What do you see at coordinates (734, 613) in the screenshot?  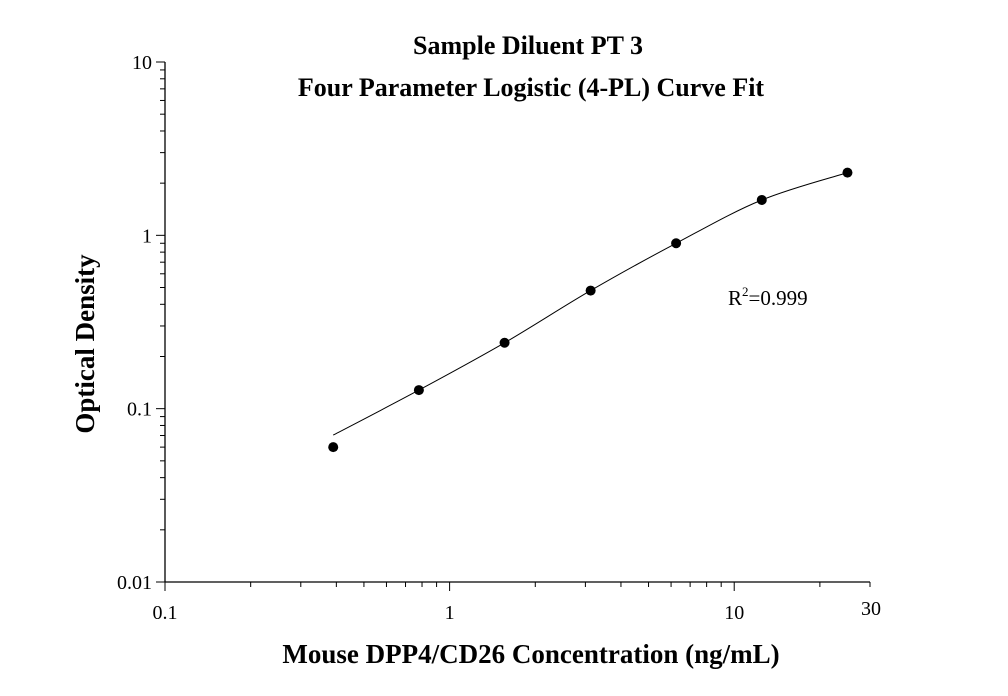 I see `x-tick-label: 10` at bounding box center [734, 613].